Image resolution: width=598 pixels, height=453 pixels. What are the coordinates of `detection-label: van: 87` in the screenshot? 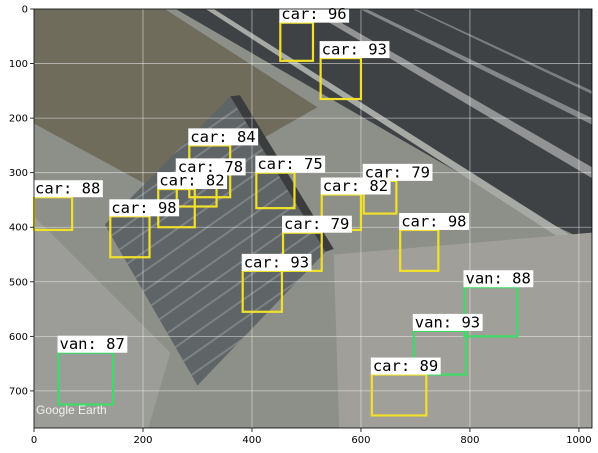 It's located at (92, 344).